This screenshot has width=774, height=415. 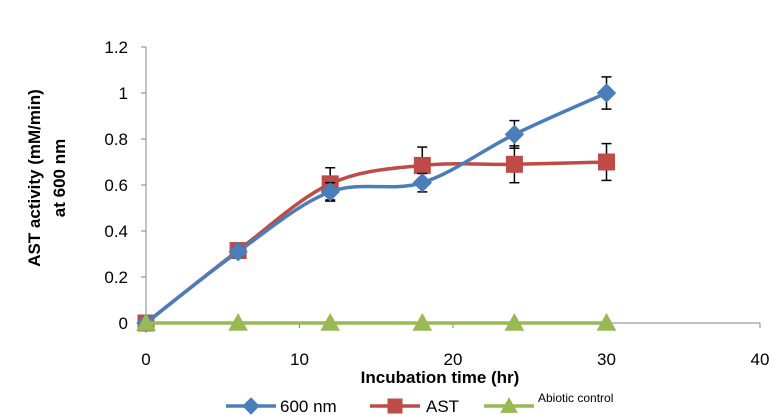 I want to click on y-tick-label: 0.4, so click(x=116, y=231).